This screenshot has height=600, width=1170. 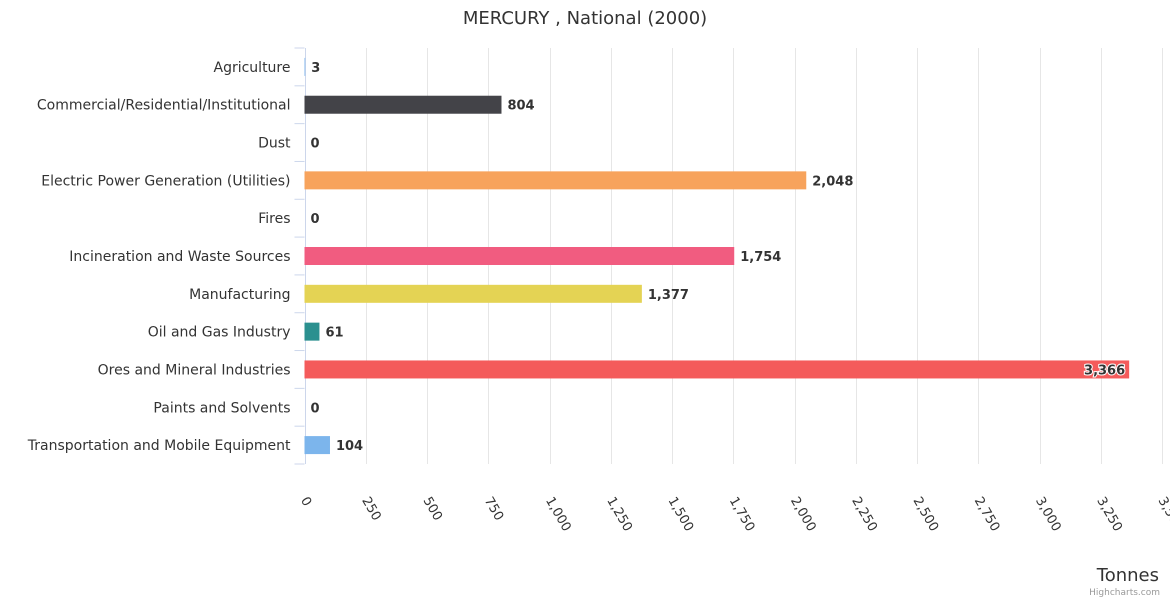 I want to click on category-label: Paints and Solvents, so click(x=221, y=408).